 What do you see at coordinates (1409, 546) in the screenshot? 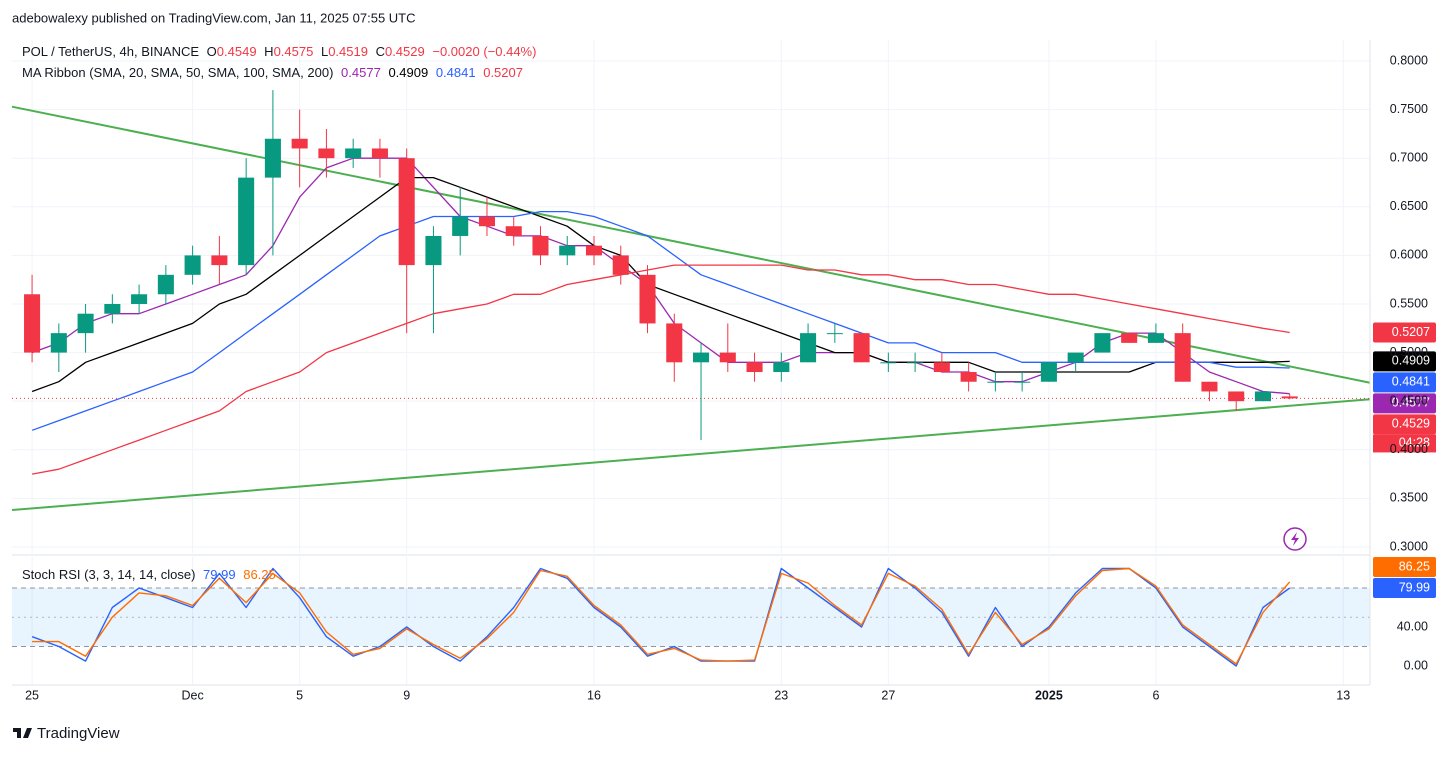
I see `y-tick-label: 0.3000` at bounding box center [1409, 546].